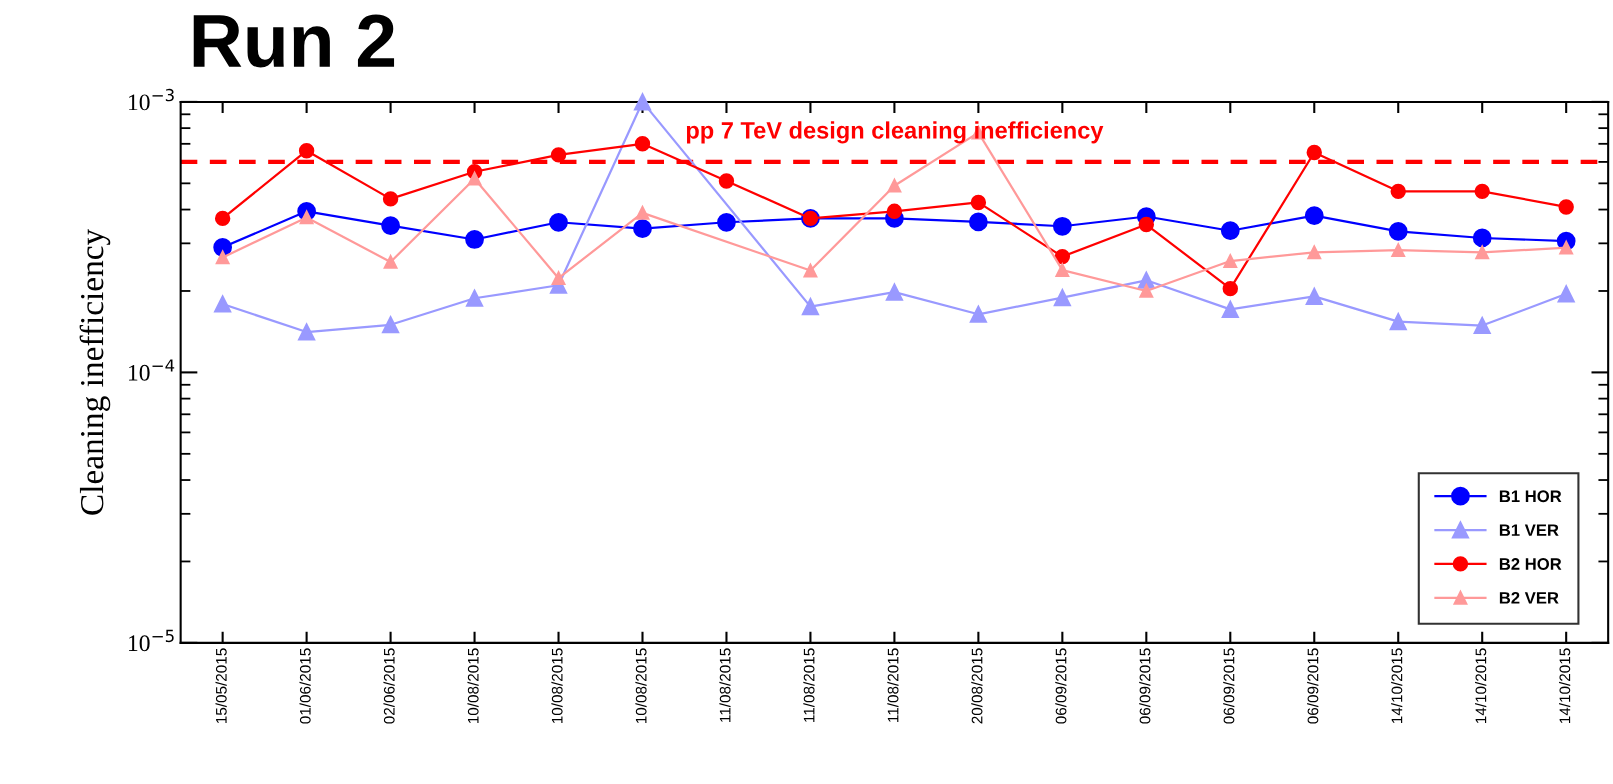  I want to click on legend-label: B1 HOR, so click(1530, 496).